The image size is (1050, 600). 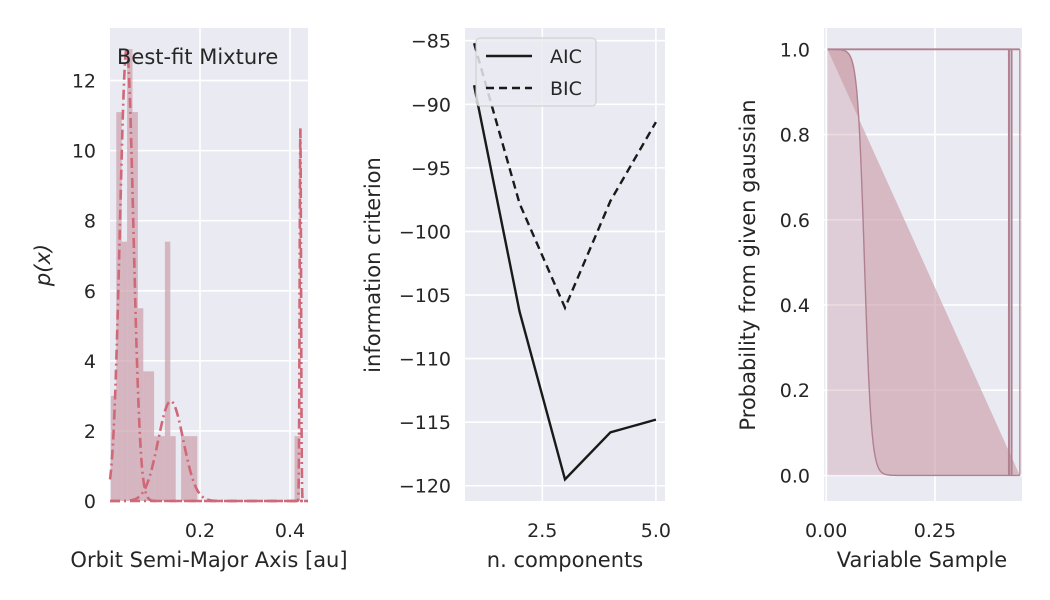 I want to click on series-line-bic, so click(x=564, y=176).